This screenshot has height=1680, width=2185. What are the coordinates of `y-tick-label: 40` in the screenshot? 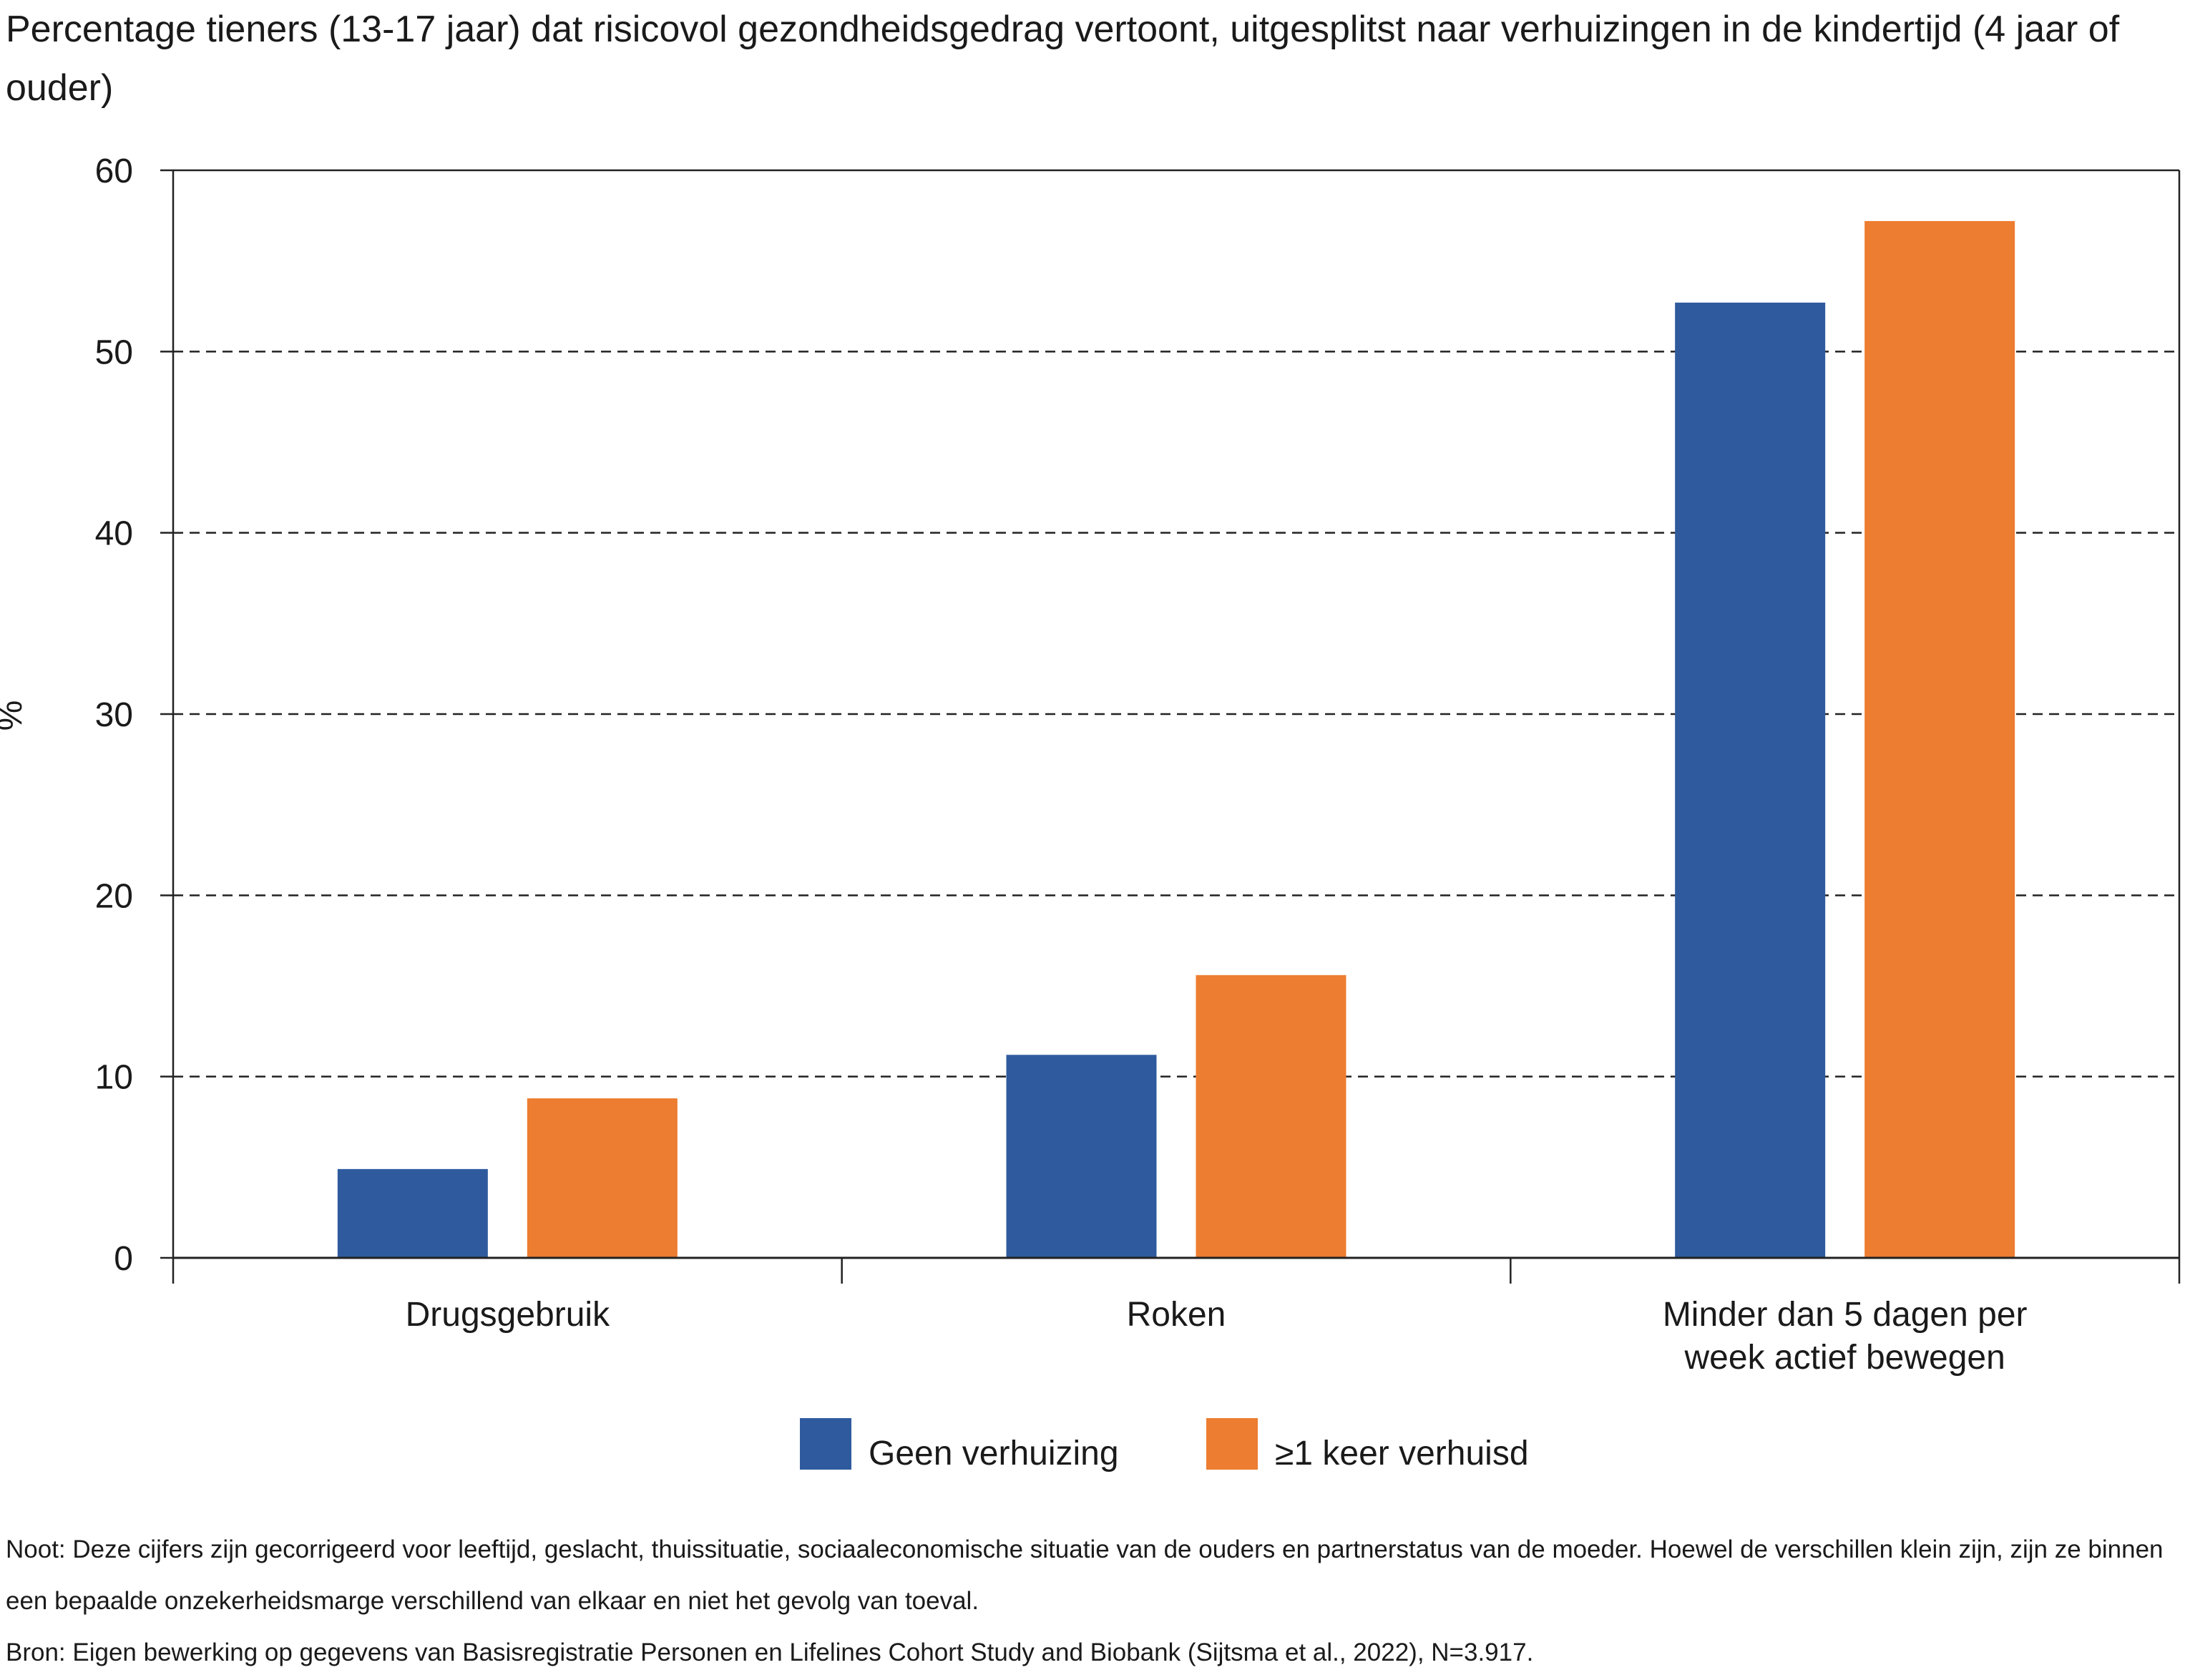 It's located at (114, 534).